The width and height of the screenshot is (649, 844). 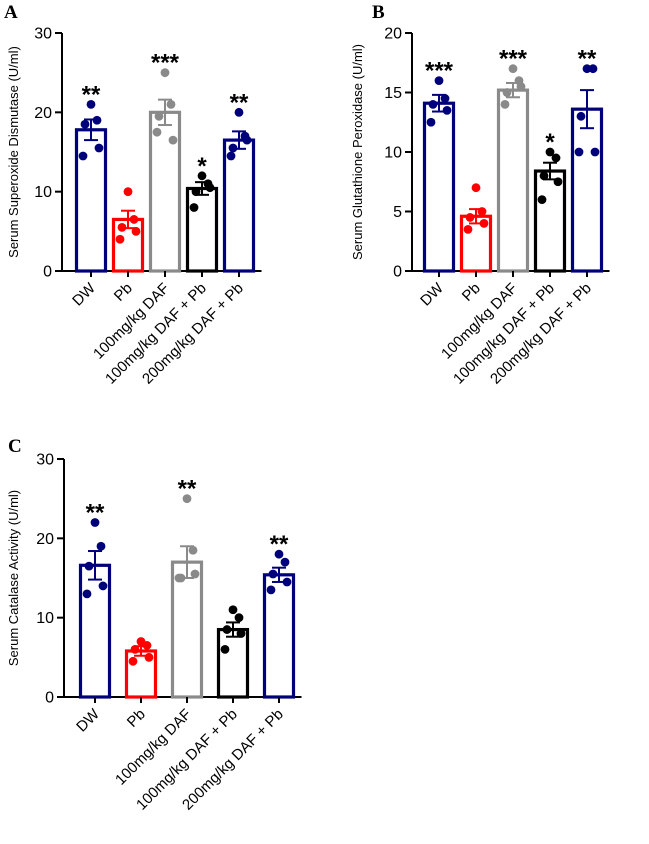 I want to click on bar-group: *, so click(x=550, y=201).